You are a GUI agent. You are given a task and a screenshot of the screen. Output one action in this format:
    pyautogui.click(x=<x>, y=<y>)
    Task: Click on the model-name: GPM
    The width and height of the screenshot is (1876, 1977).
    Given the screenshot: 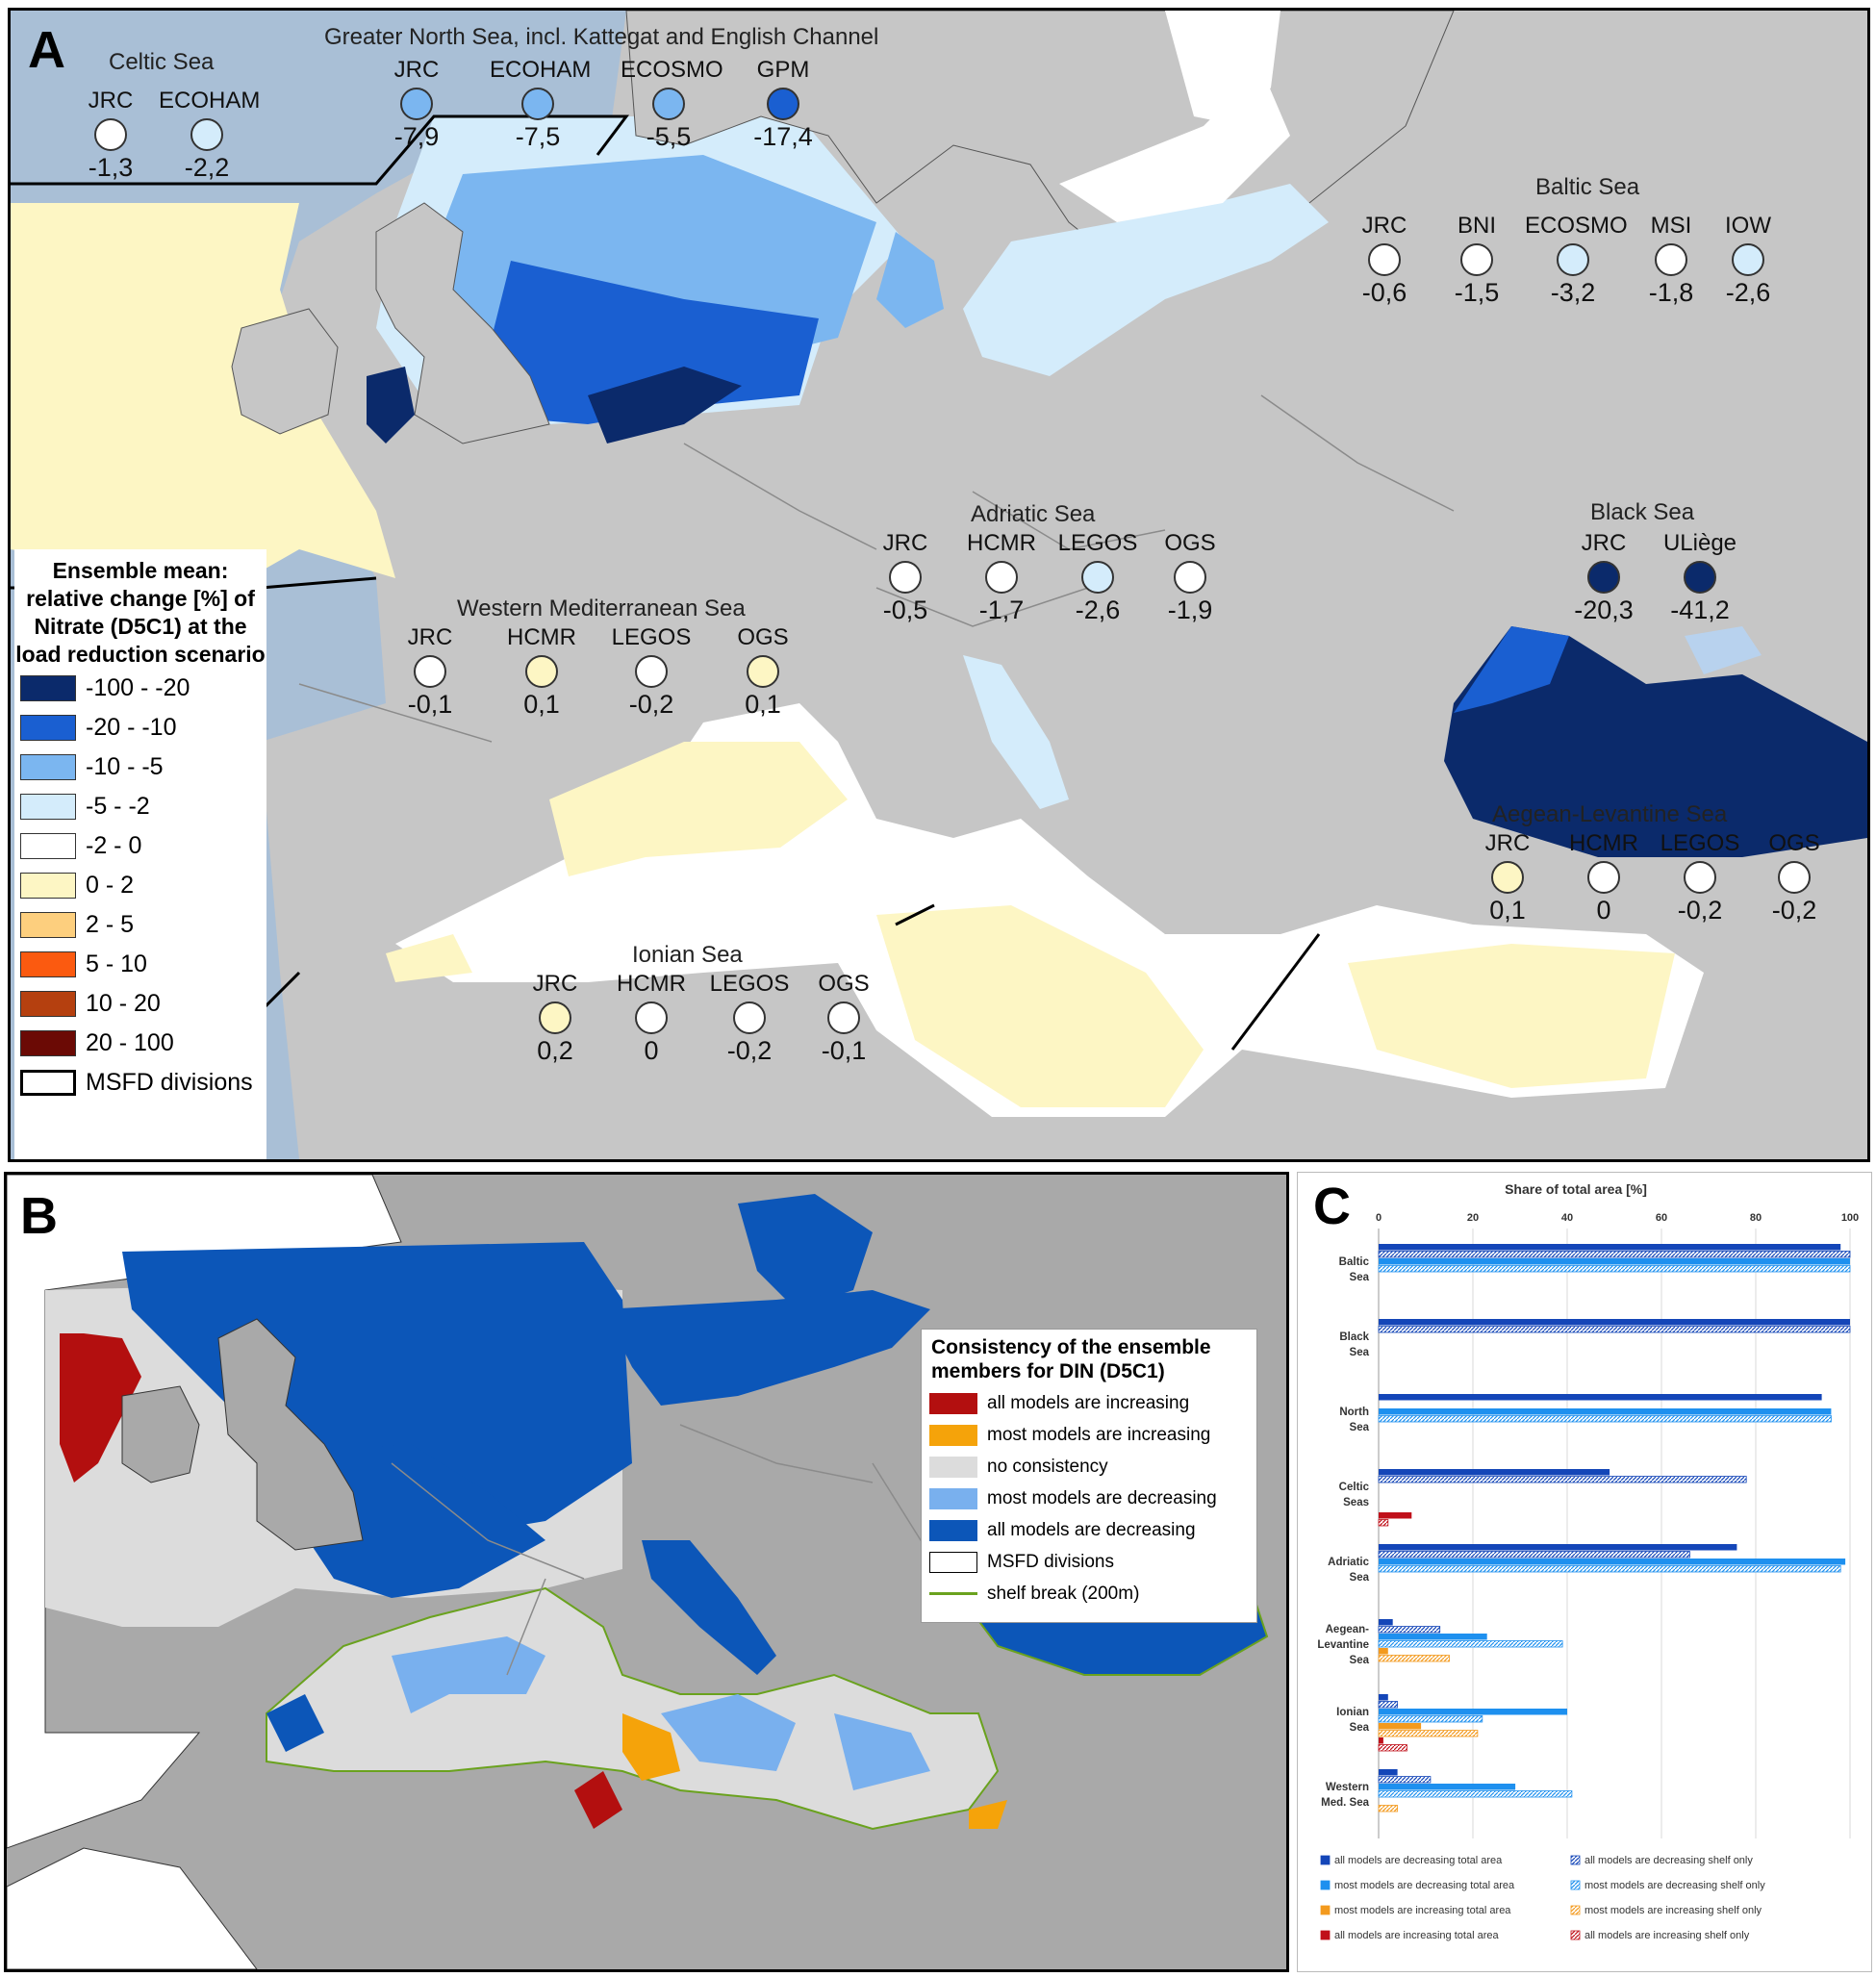 What is the action you would take?
    pyautogui.click(x=783, y=70)
    